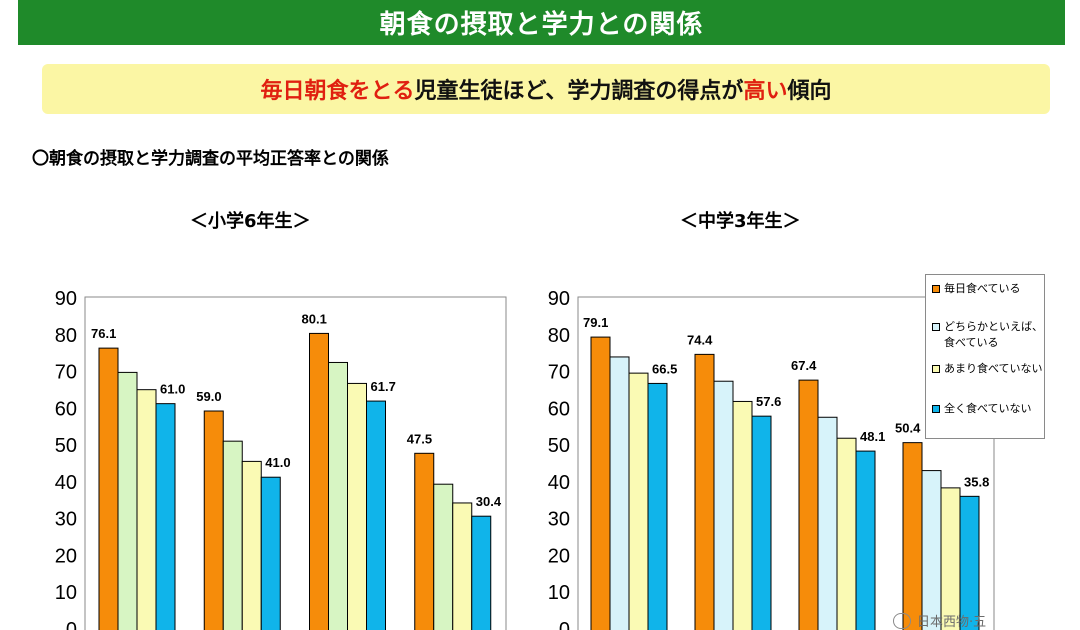 The width and height of the screenshot is (1080, 630). I want to click on data-label: 48.1, so click(872, 436).